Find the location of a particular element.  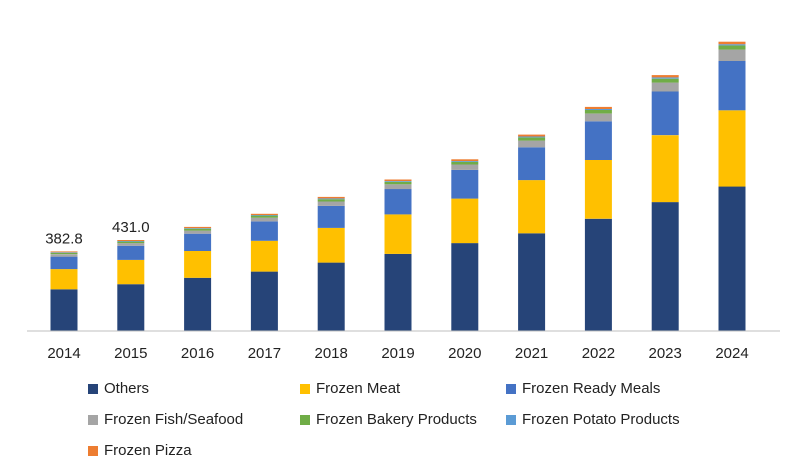

x-tick-label-2019: 2019 is located at coordinates (397, 353).